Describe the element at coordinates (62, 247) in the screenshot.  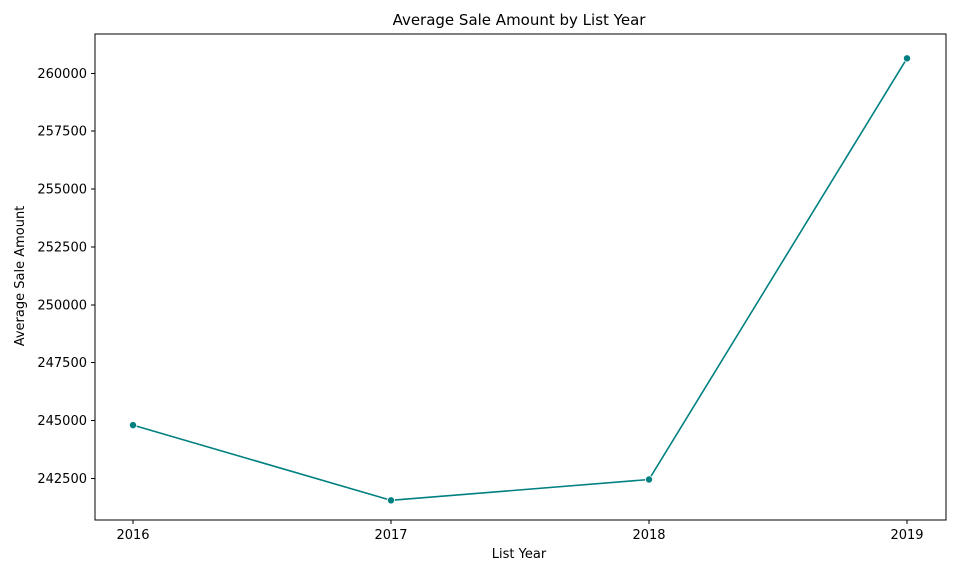
I see `y-tick-label: 252500` at that location.